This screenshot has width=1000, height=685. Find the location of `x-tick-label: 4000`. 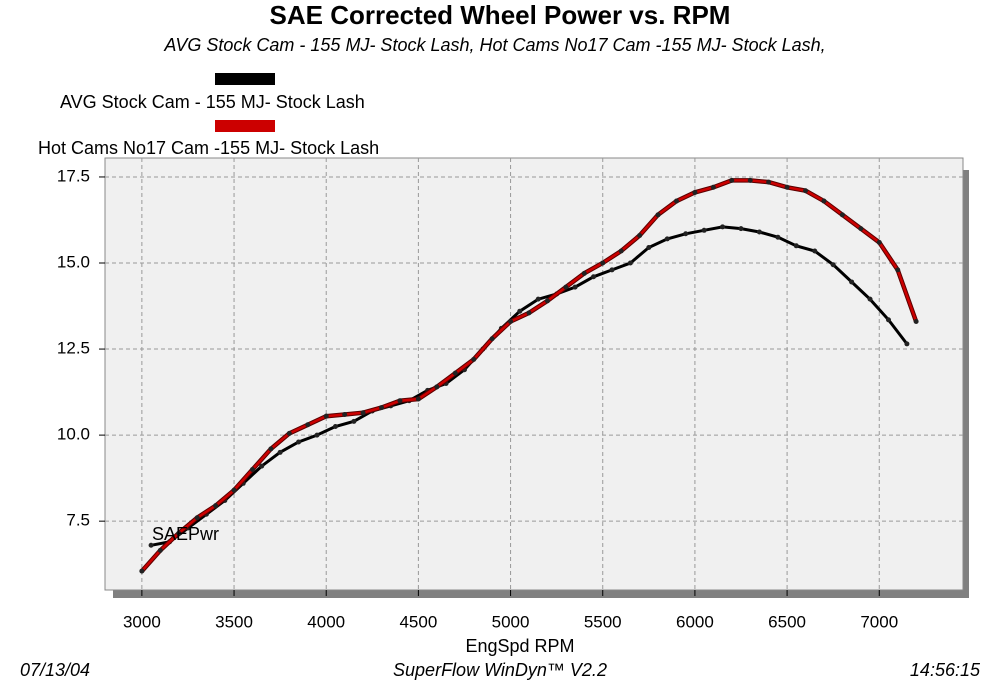

x-tick-label: 4000 is located at coordinates (326, 621).